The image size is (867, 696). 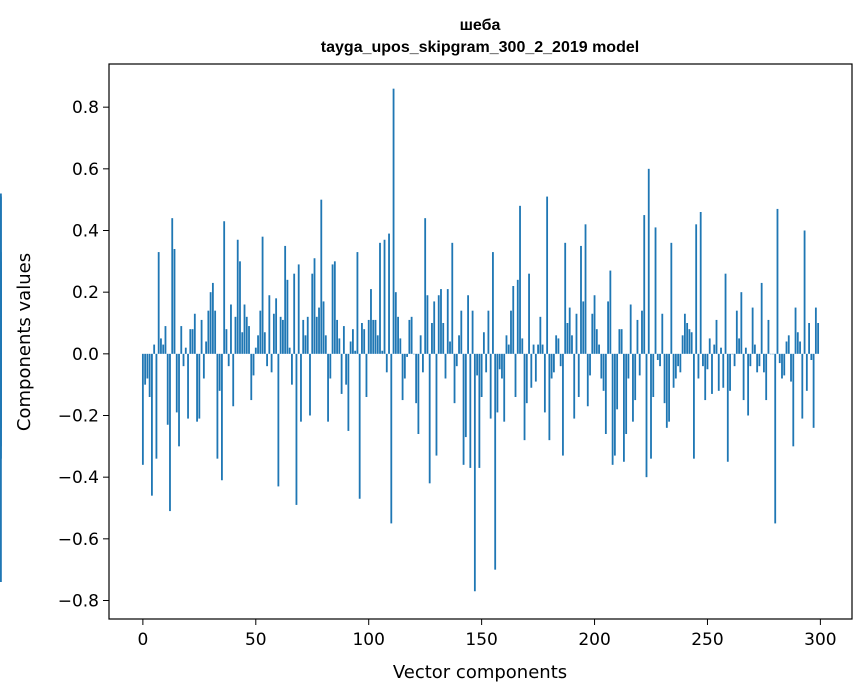 I want to click on y-tick-label: −0.6, so click(x=78, y=540).